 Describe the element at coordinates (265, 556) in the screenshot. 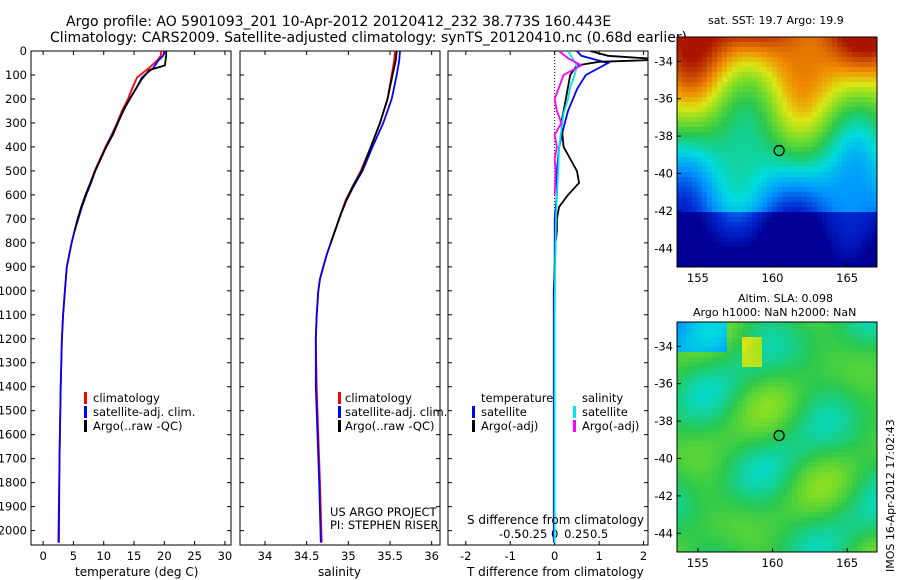

I see `x-tick-label: 34` at that location.